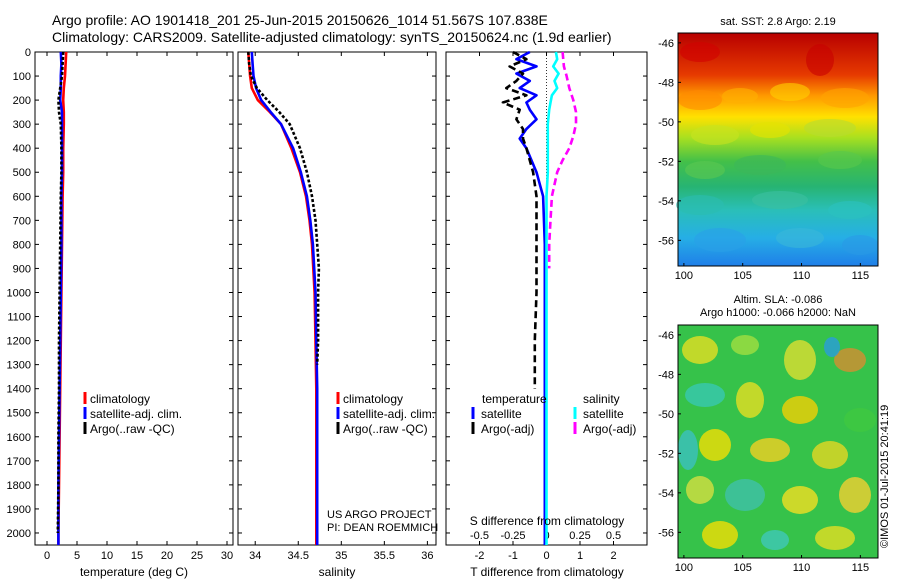 Image resolution: width=900 pixels, height=580 pixels. What do you see at coordinates (480, 556) in the screenshot?
I see `x-tick-label: -2` at bounding box center [480, 556].